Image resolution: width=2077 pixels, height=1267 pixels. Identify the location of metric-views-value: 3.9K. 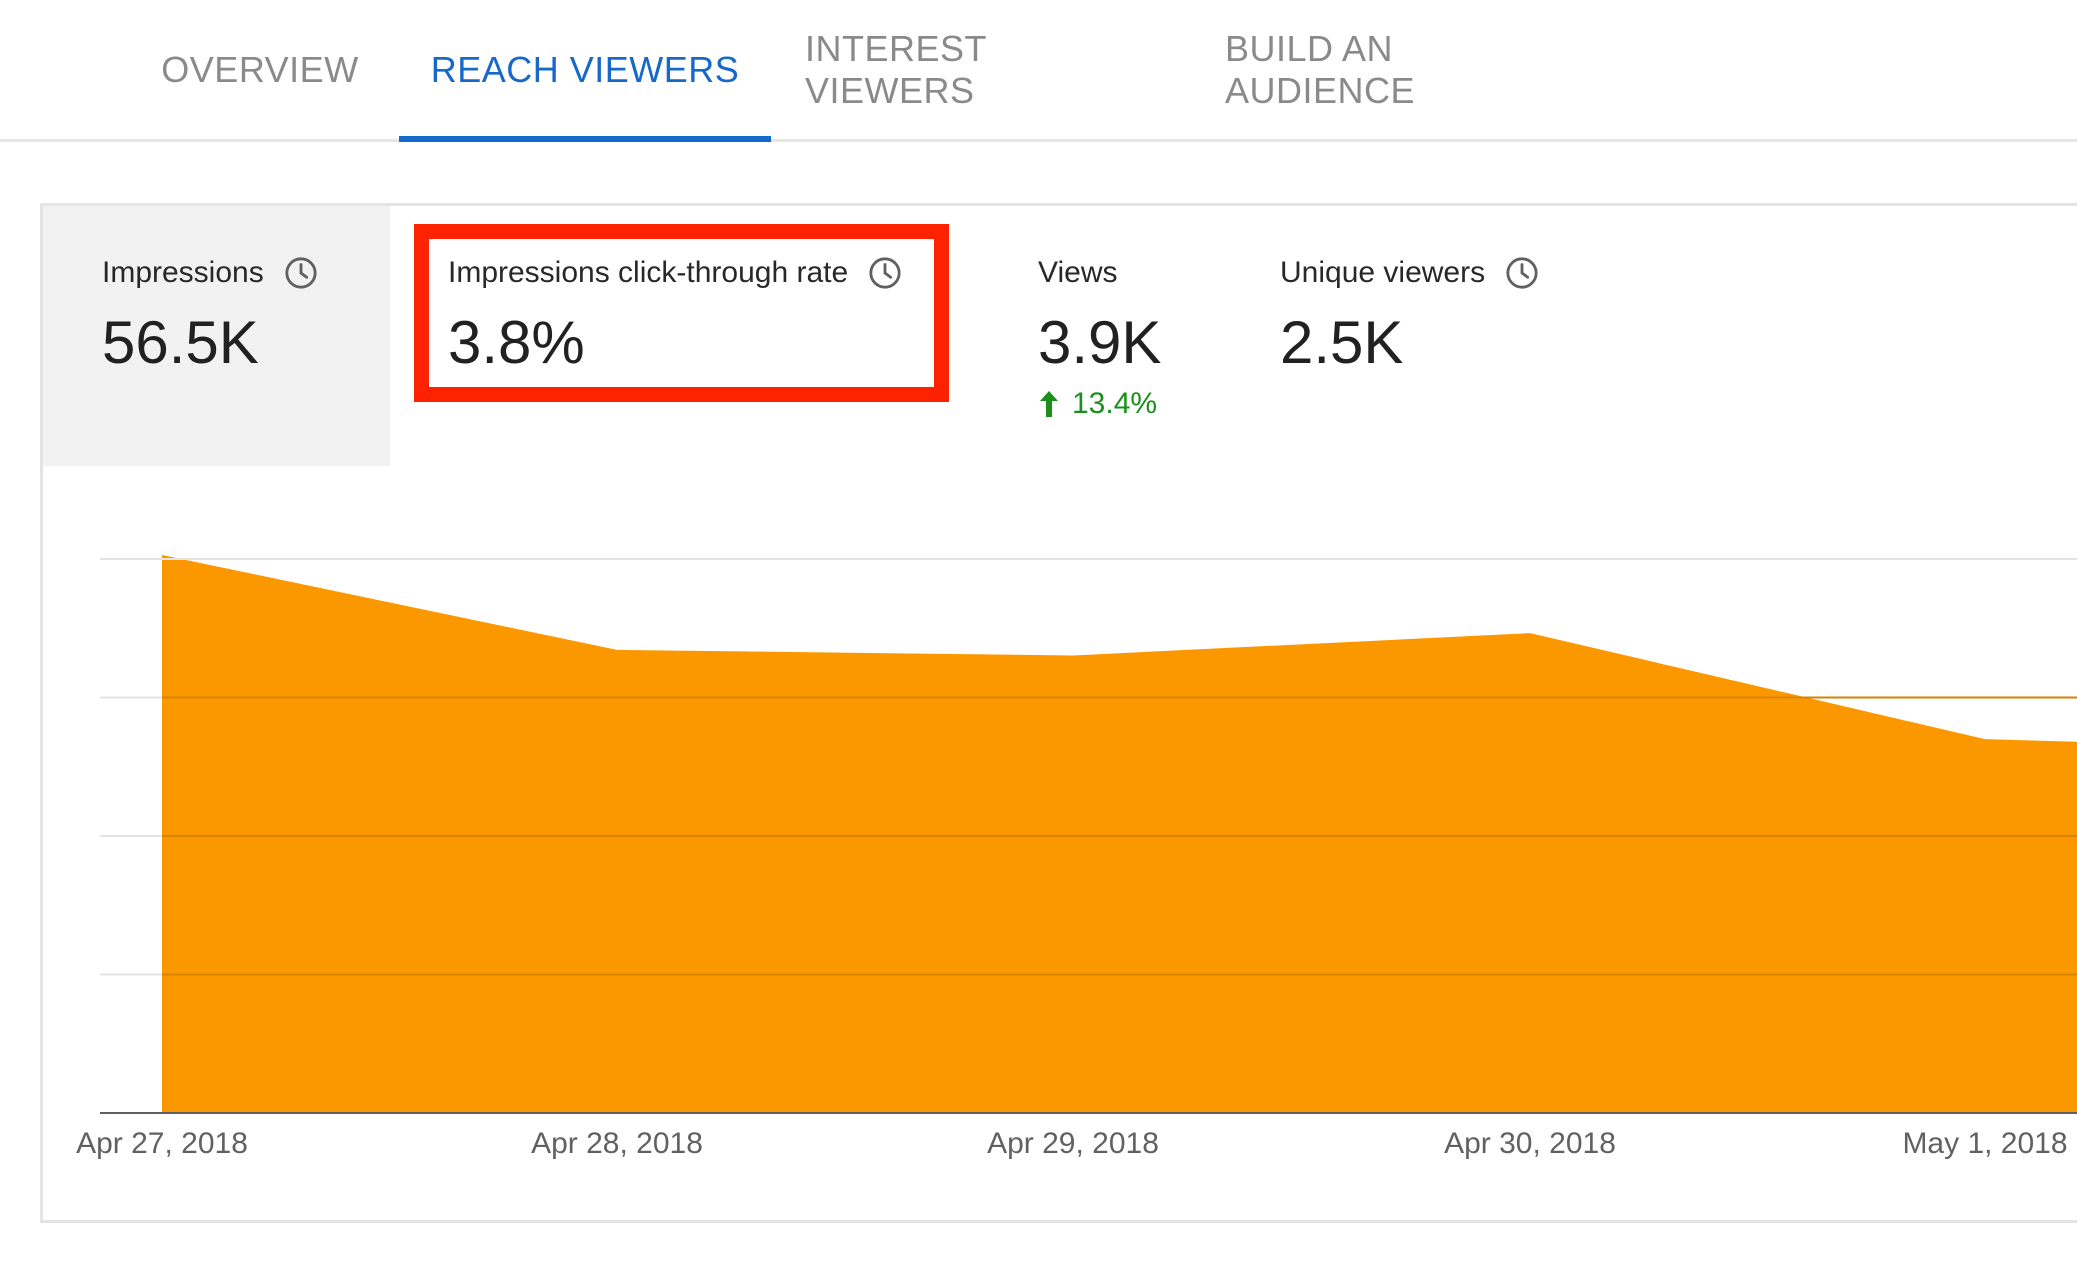
(1100, 342).